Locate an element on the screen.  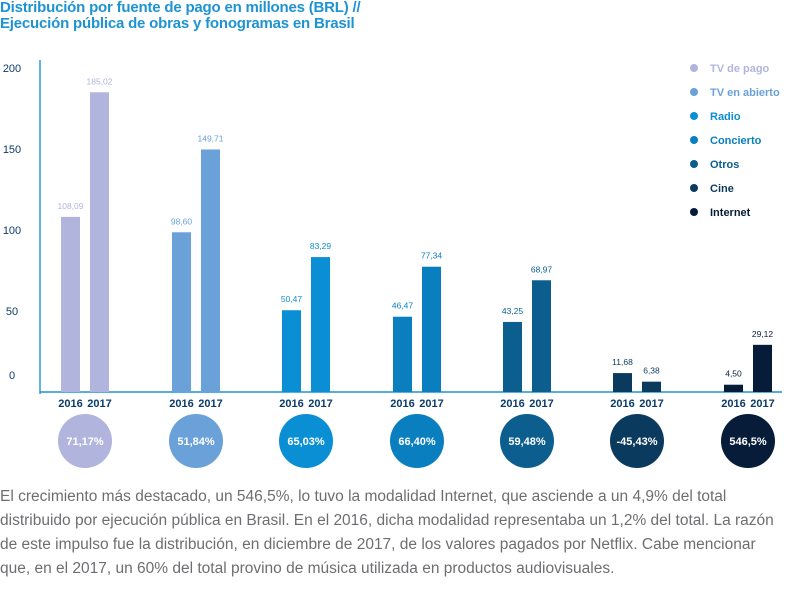
growth-label: -45,43% is located at coordinates (637, 442).